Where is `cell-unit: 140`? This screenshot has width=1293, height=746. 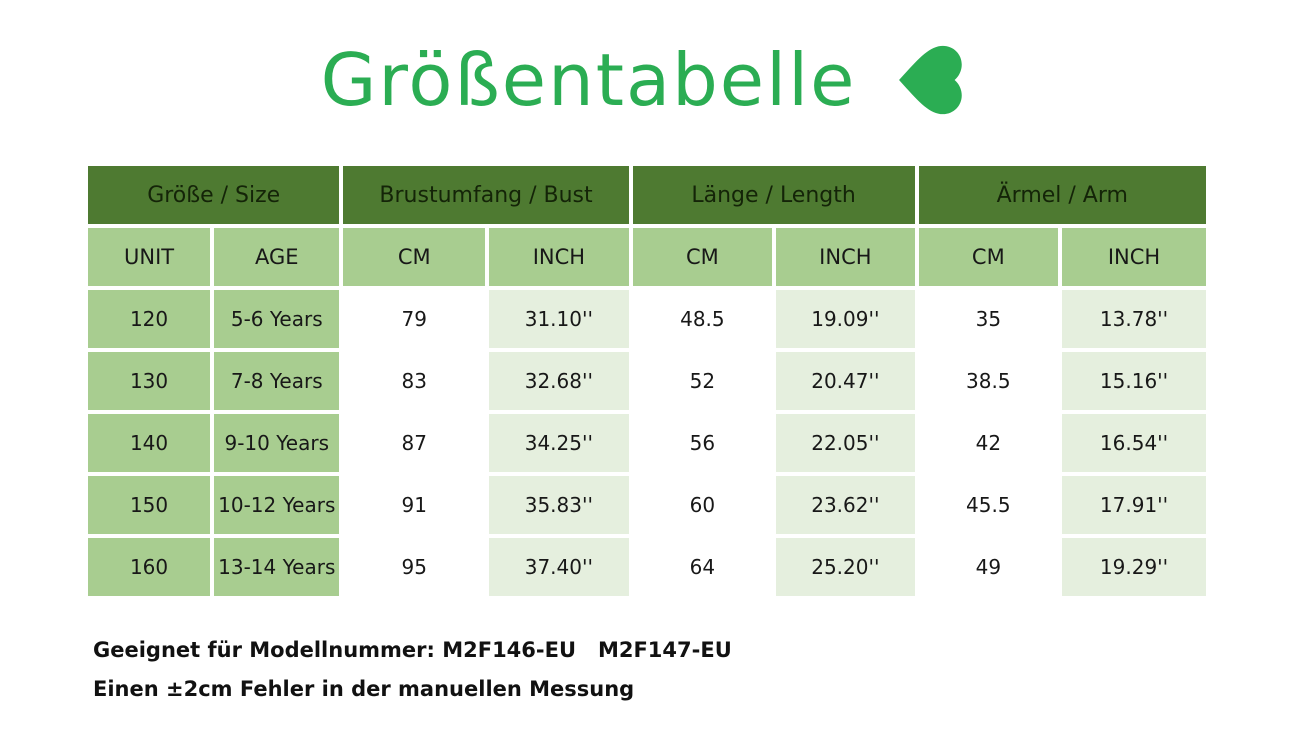 cell-unit: 140 is located at coordinates (149, 443).